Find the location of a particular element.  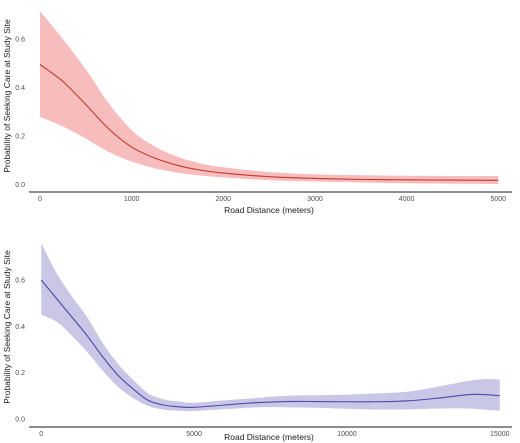

bottom-y-tick-label: 0.0 is located at coordinates (20, 419).